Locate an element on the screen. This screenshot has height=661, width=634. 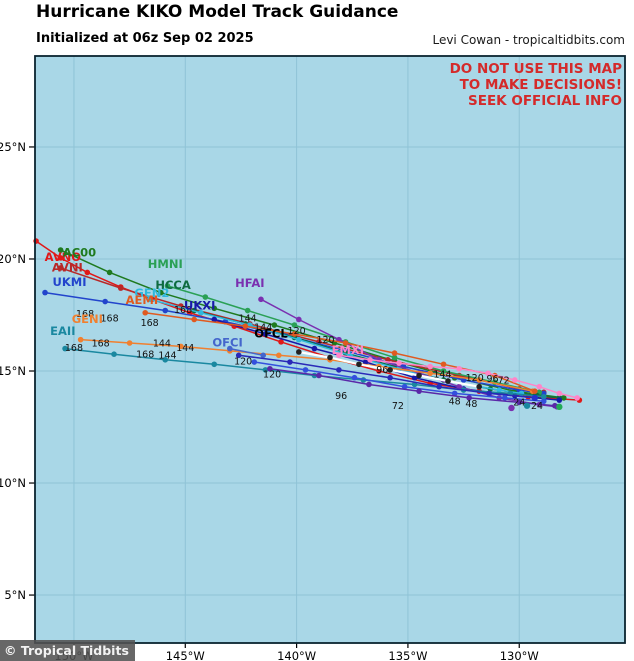
model-track-UKMI is located at coordinates (294, 343).